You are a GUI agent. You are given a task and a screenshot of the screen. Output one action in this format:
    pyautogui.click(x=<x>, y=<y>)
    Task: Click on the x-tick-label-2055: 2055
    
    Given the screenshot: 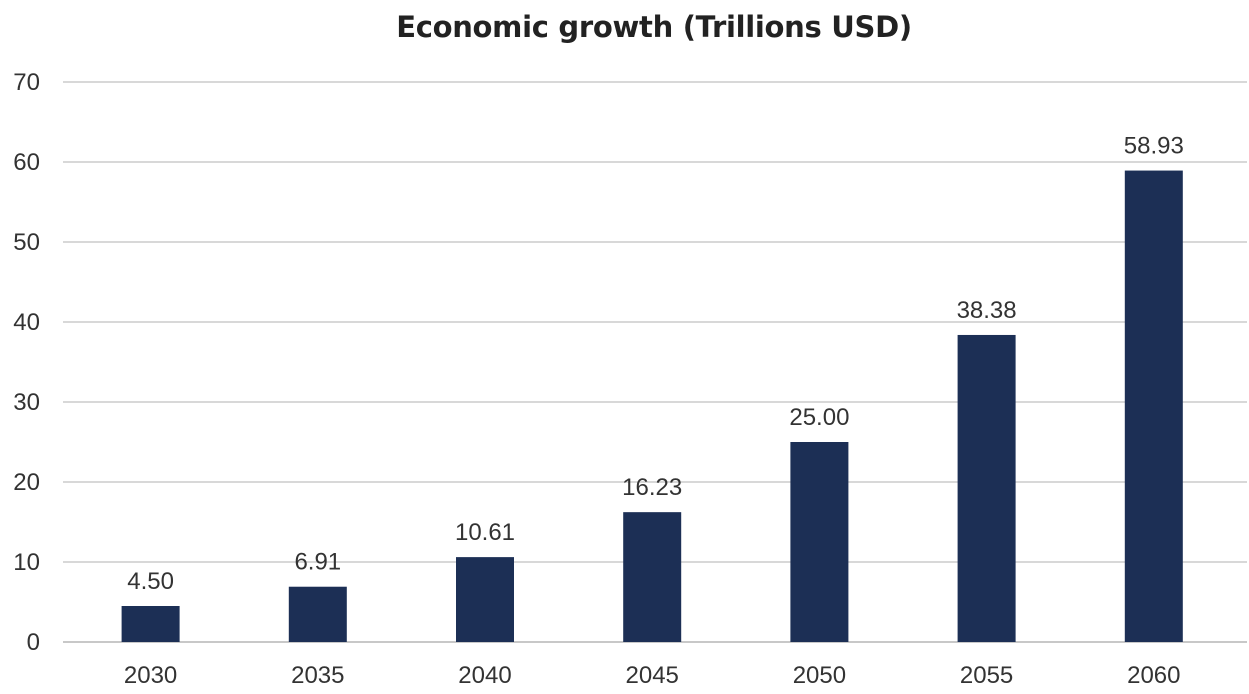 What is the action you would take?
    pyautogui.click(x=986, y=675)
    